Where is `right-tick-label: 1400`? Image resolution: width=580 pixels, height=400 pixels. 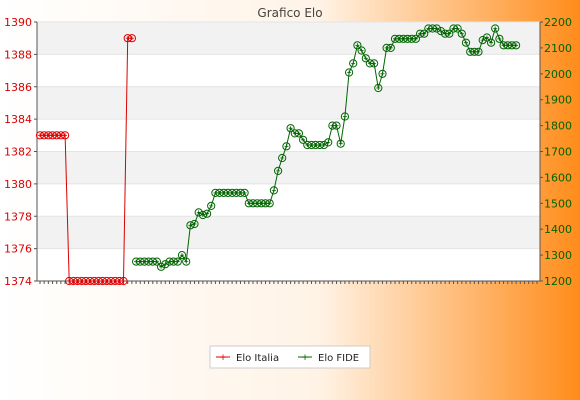
right-tick-label: 1400 is located at coordinates (558, 229).